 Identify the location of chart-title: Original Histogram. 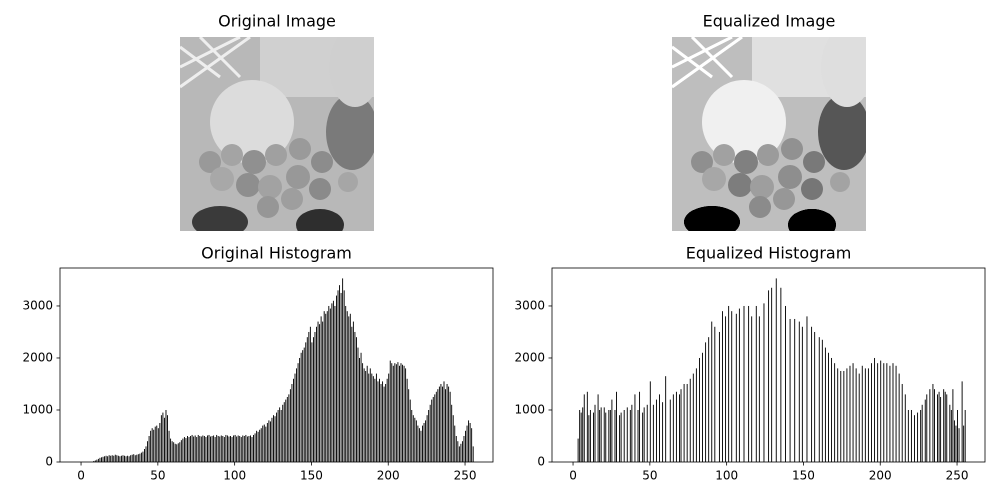
(276, 253).